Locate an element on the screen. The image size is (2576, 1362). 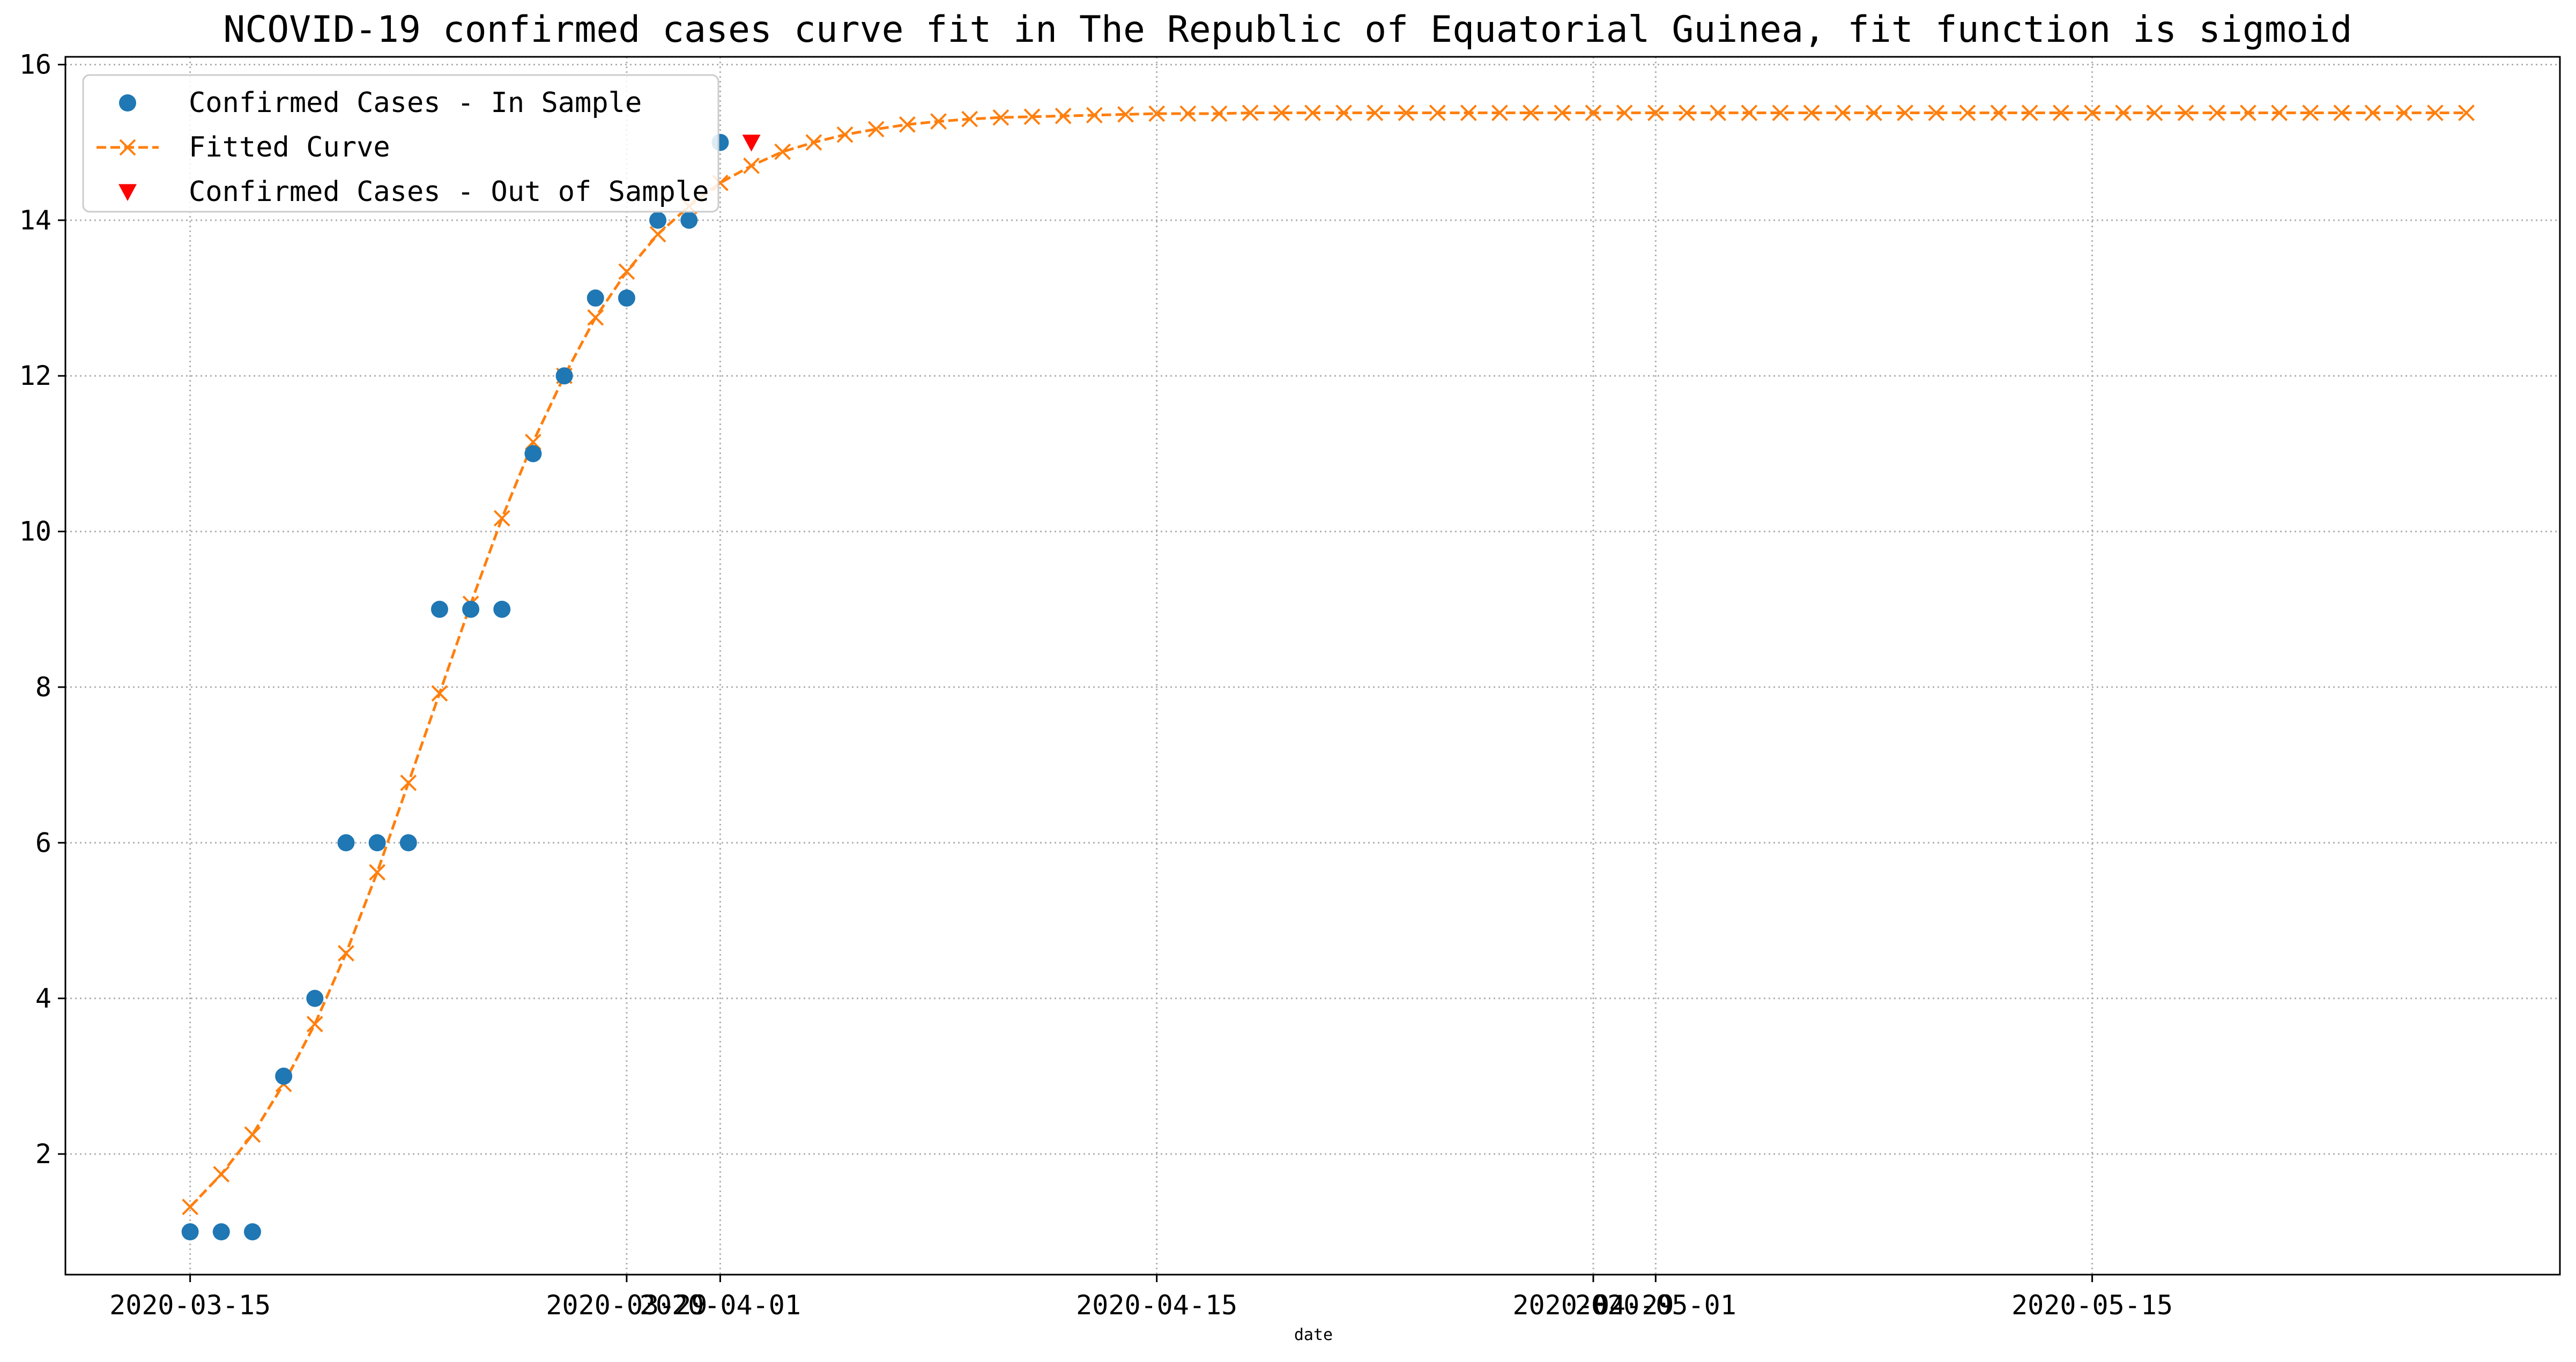
y-tick-label: 14 is located at coordinates (35, 220).